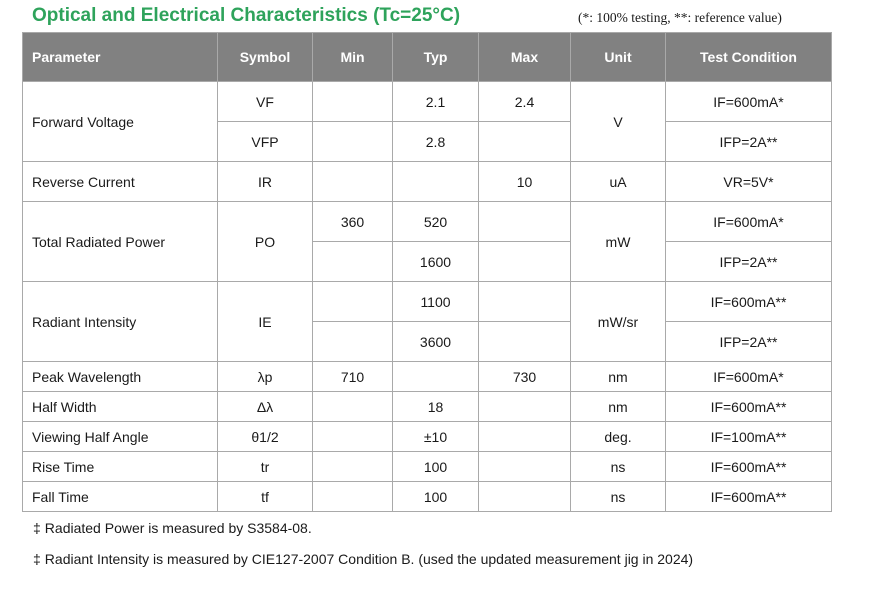 The height and width of the screenshot is (597, 876). I want to click on header-test-condition: Test Condition, so click(748, 57).